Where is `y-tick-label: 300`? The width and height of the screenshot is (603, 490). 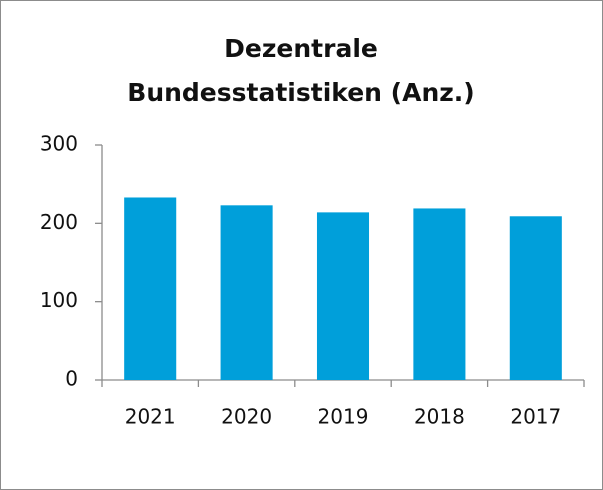 y-tick-label: 300 is located at coordinates (59, 144).